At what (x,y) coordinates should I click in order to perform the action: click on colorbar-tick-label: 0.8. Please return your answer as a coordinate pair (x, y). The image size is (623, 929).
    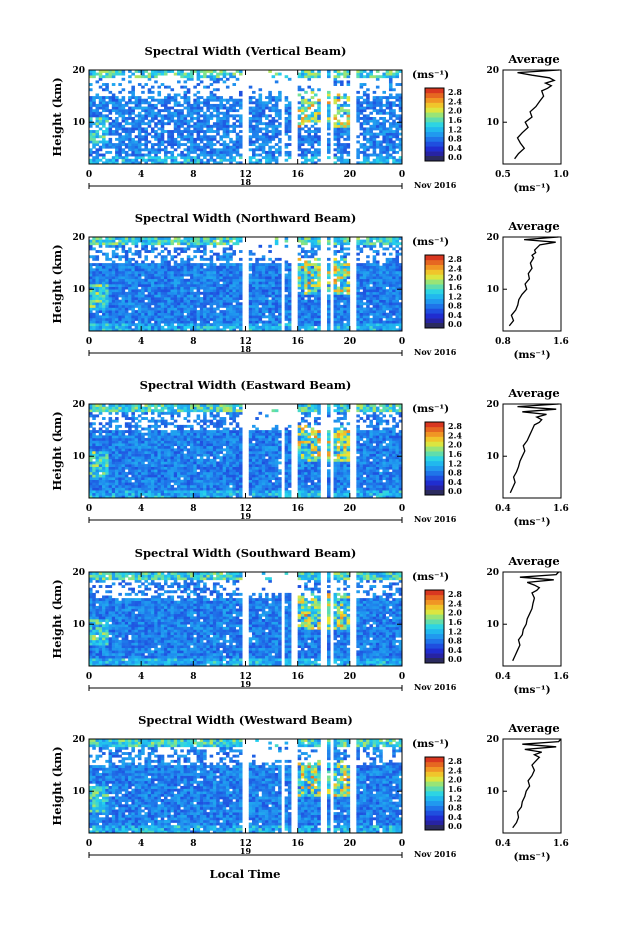
    Looking at the image, I should click on (455, 139).